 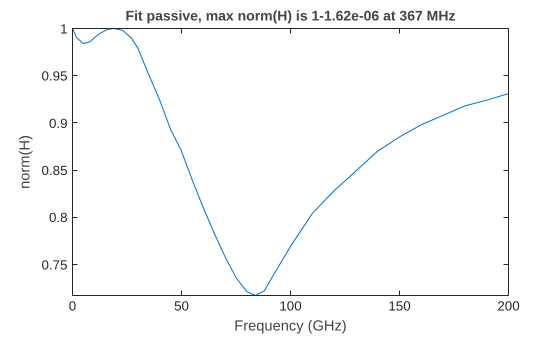 What do you see at coordinates (72, 306) in the screenshot?
I see `x-tick-label: 0` at bounding box center [72, 306].